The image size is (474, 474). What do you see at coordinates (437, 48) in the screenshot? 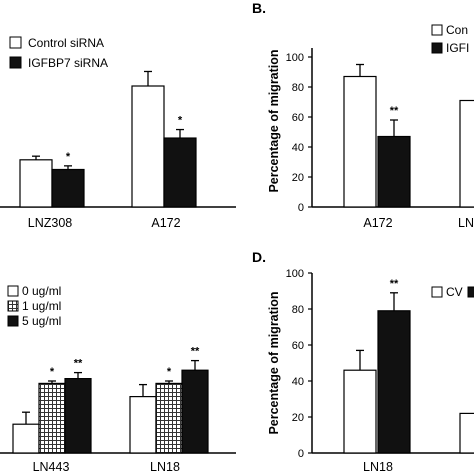
I see `legend-swatch-igfi` at bounding box center [437, 48].